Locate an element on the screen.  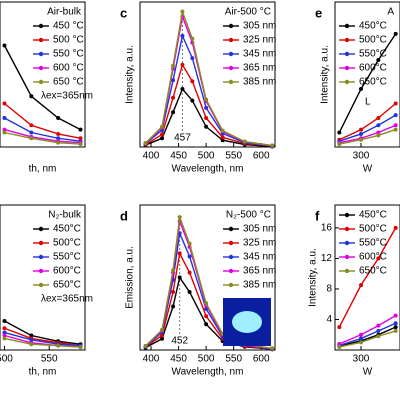
x-tick-label: 400 is located at coordinates (151, 359).